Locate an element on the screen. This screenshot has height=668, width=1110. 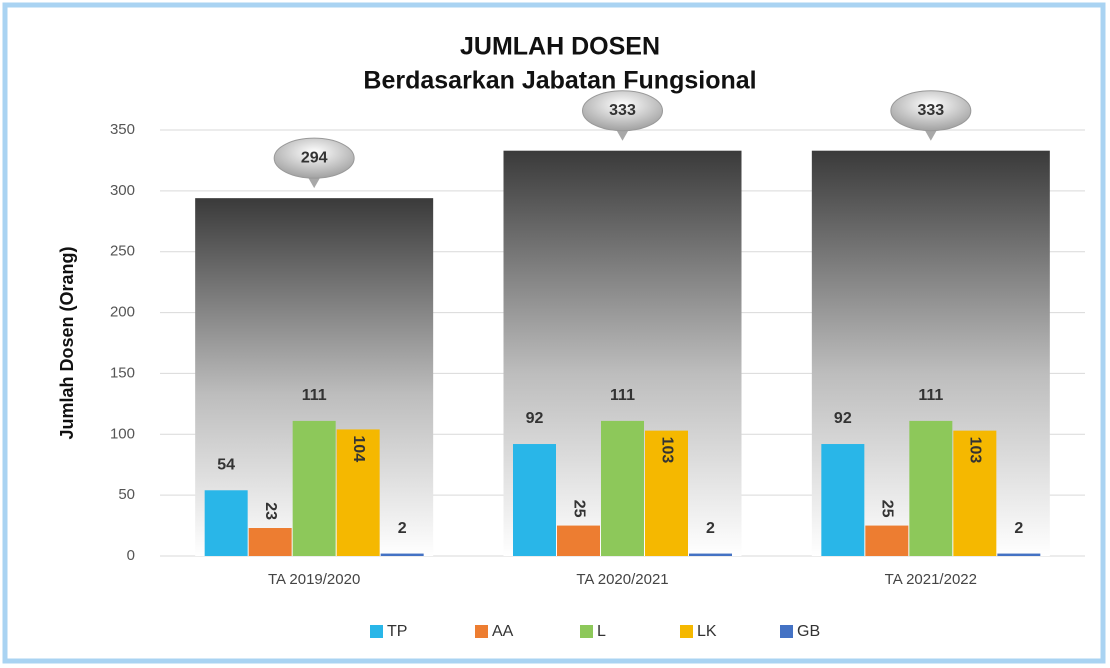
value-label: 104 is located at coordinates (358, 448).